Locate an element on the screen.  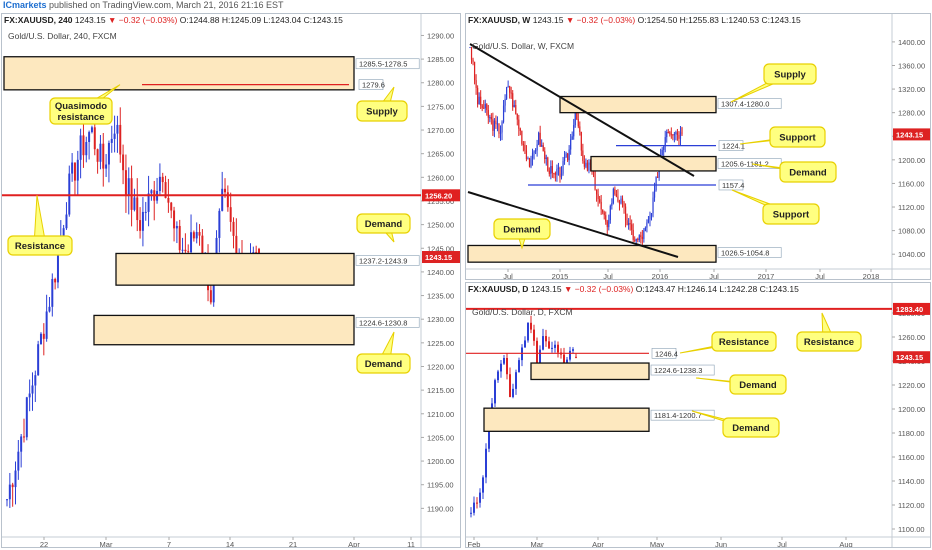
resistance-price-tag-bg is located at coordinates (441, 195).